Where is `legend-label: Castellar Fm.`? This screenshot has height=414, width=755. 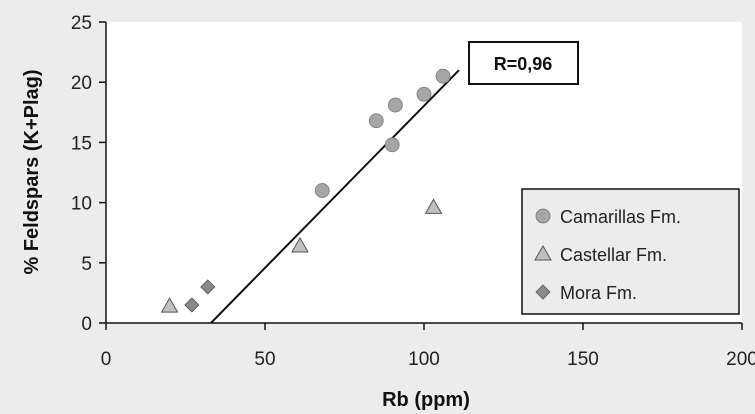
legend-label: Castellar Fm. is located at coordinates (613, 255).